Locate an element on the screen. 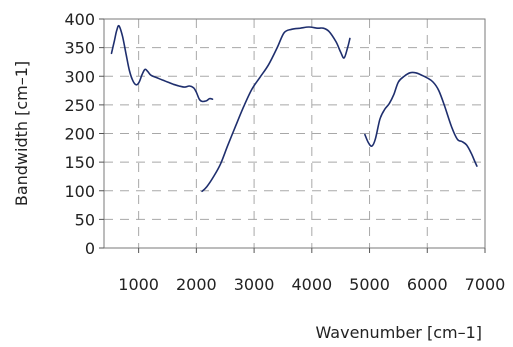  y-tick-label: 100 is located at coordinates (79, 191).